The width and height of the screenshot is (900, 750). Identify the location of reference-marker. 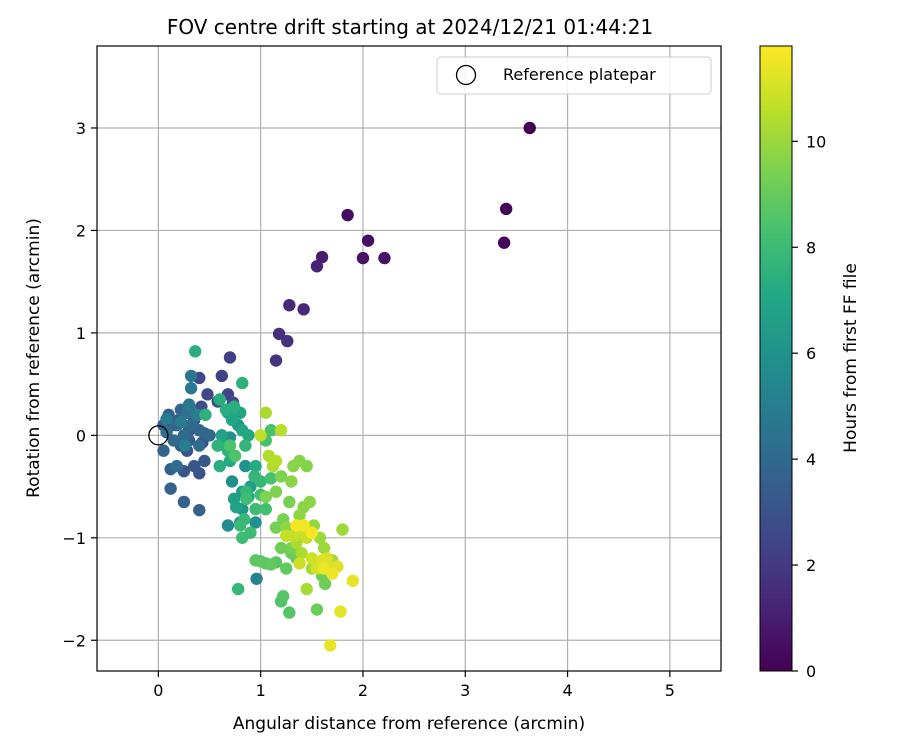
(158, 435).